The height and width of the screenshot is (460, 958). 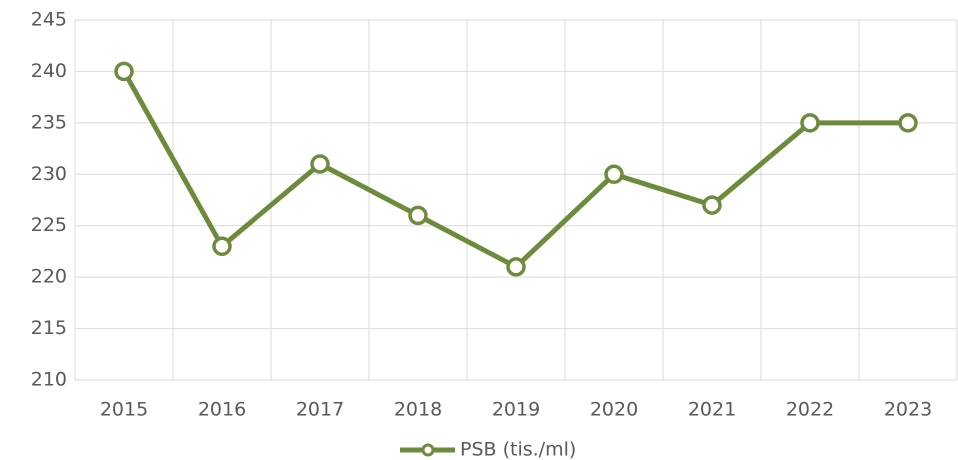 What do you see at coordinates (49, 380) in the screenshot?
I see `y-tick-label: 210` at bounding box center [49, 380].